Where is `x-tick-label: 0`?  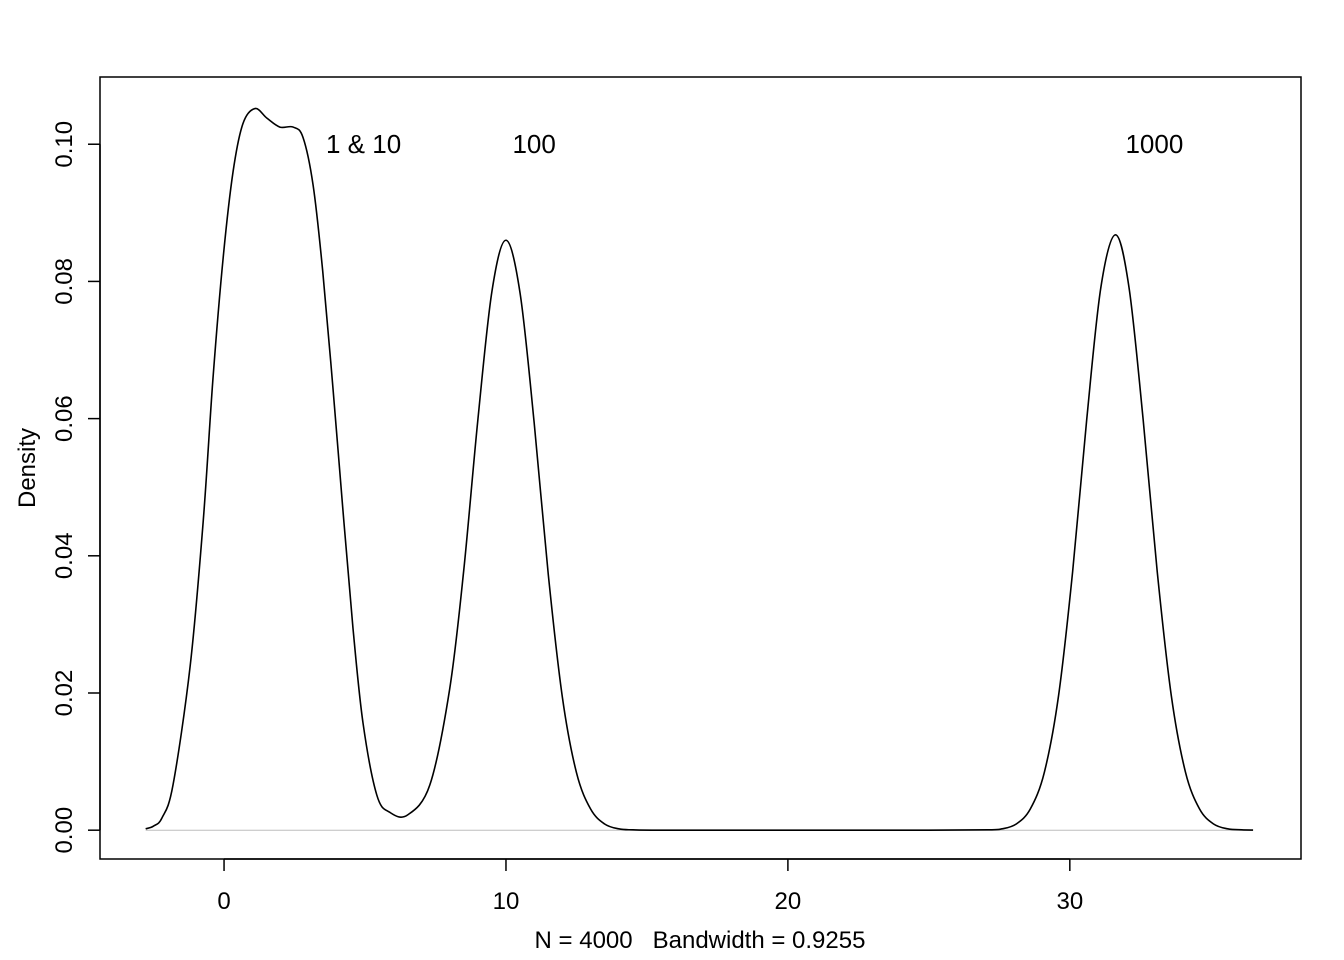 x-tick-label: 0 is located at coordinates (223, 901).